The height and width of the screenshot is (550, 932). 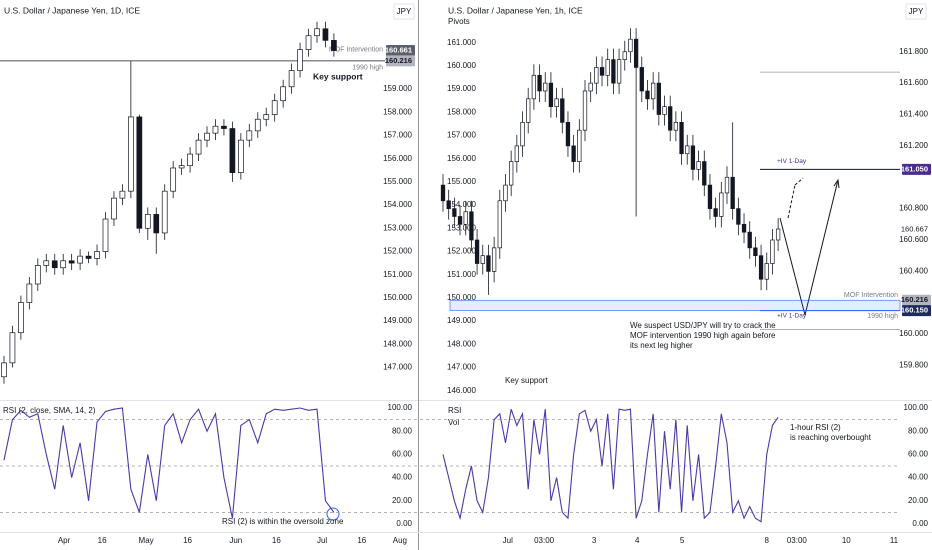 I want to click on currency-box, so click(x=916, y=11).